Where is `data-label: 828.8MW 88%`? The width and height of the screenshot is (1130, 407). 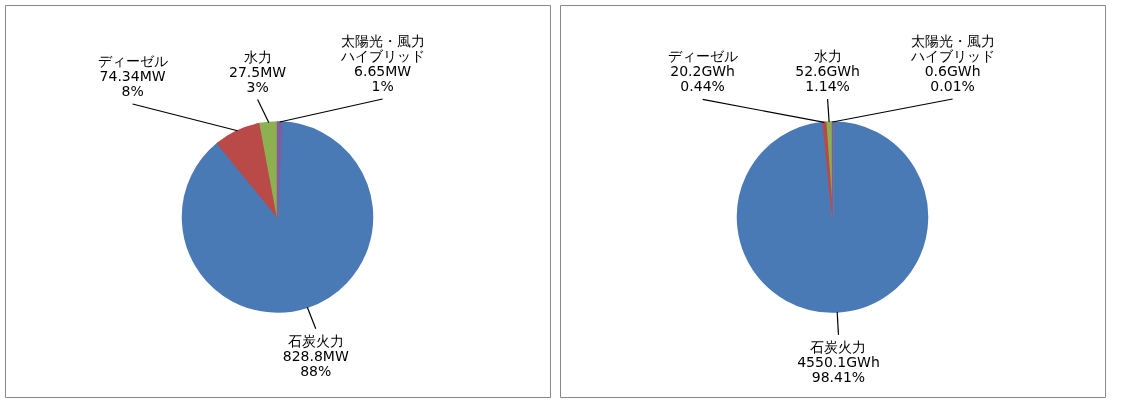 data-label: 828.8MW 88% is located at coordinates (315, 363).